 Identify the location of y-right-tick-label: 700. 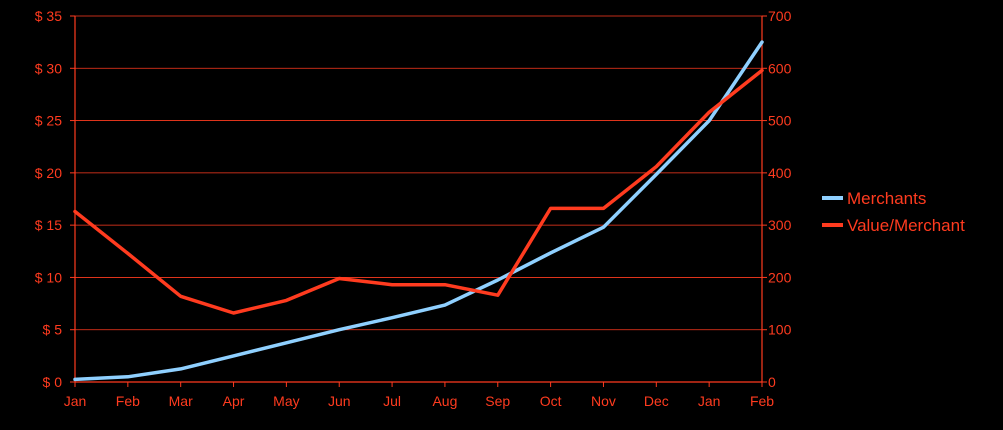
(780, 16).